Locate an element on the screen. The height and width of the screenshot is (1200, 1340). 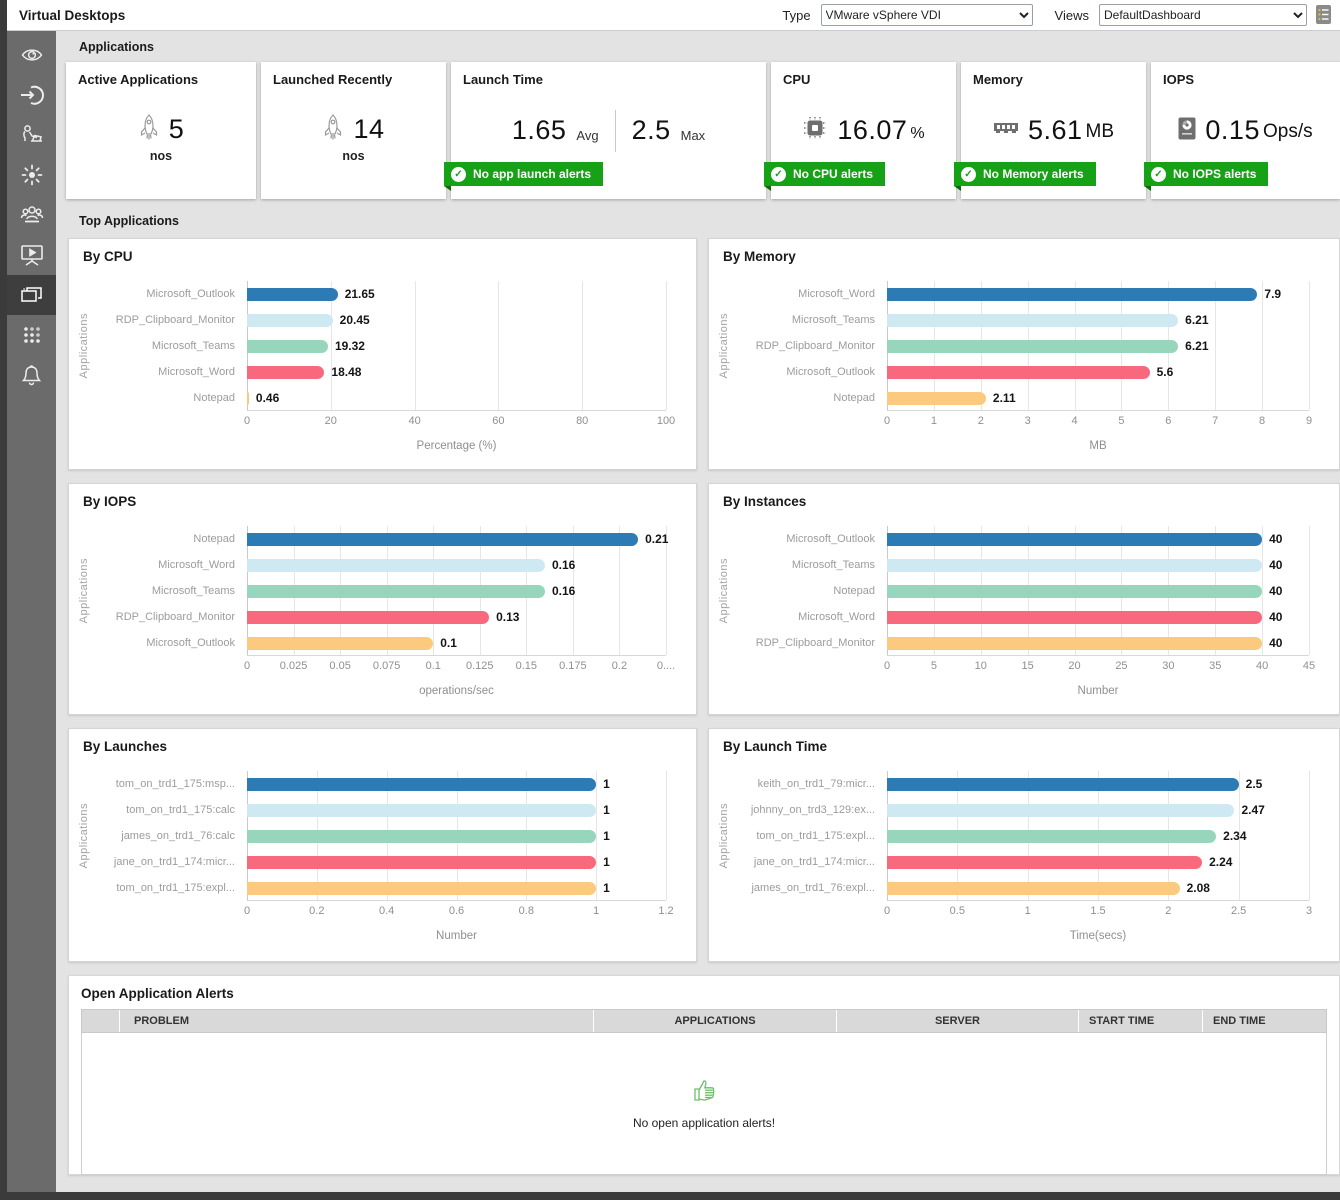
bar-value-label: 18.48 is located at coordinates (346, 372).